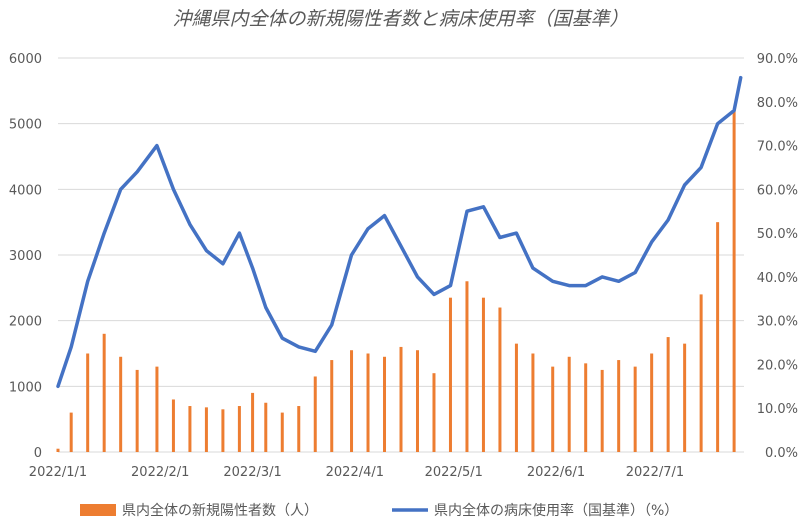 The height and width of the screenshot is (532, 801). What do you see at coordinates (25, 190) in the screenshot?
I see `y-left-tick-label: 4000` at bounding box center [25, 190].